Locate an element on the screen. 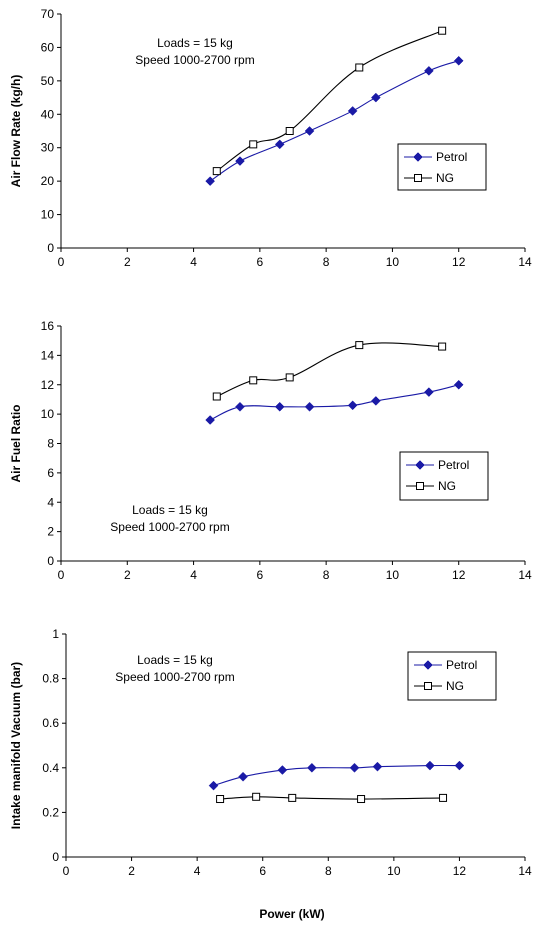 The image size is (536, 930). y-tick-label: 0.2 is located at coordinates (50, 812).